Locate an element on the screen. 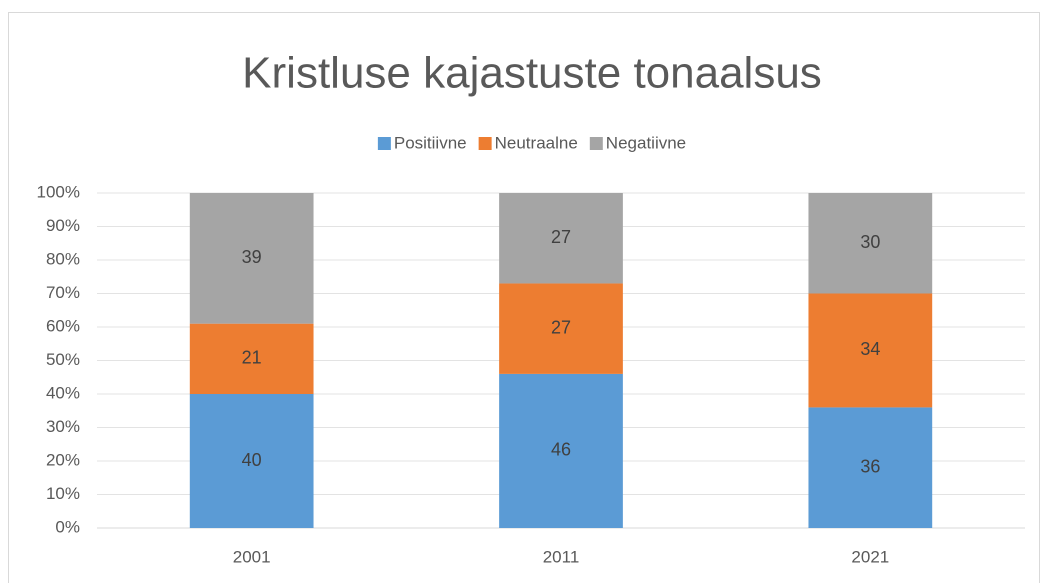 Image resolution: width=1041 pixels, height=583 pixels. x-tick-label: 2021 is located at coordinates (870, 556).